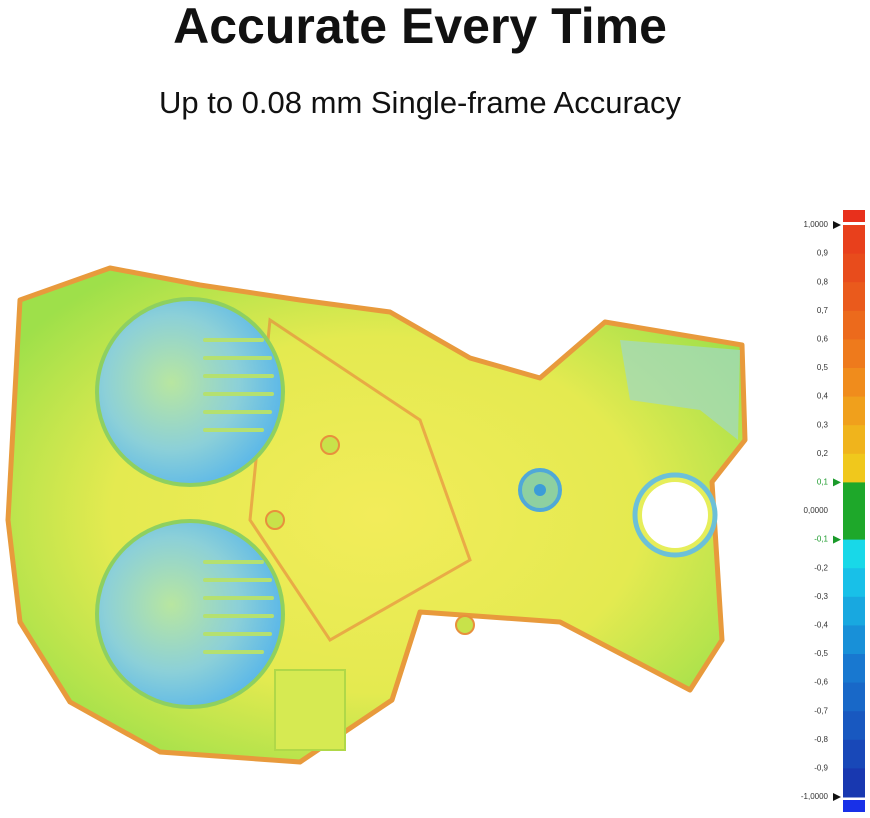 The image size is (870, 818). I want to click on scale-label: 0,6, so click(823, 339).